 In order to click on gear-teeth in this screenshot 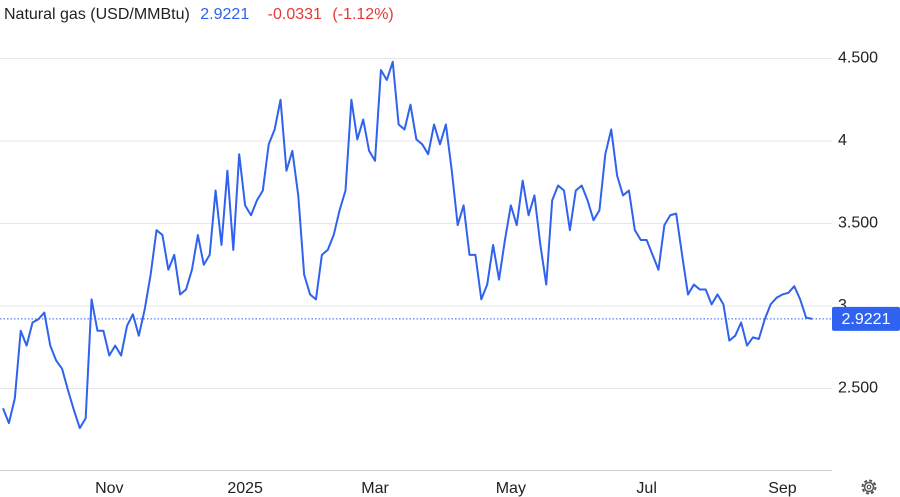, I will do `click(869, 487)`.